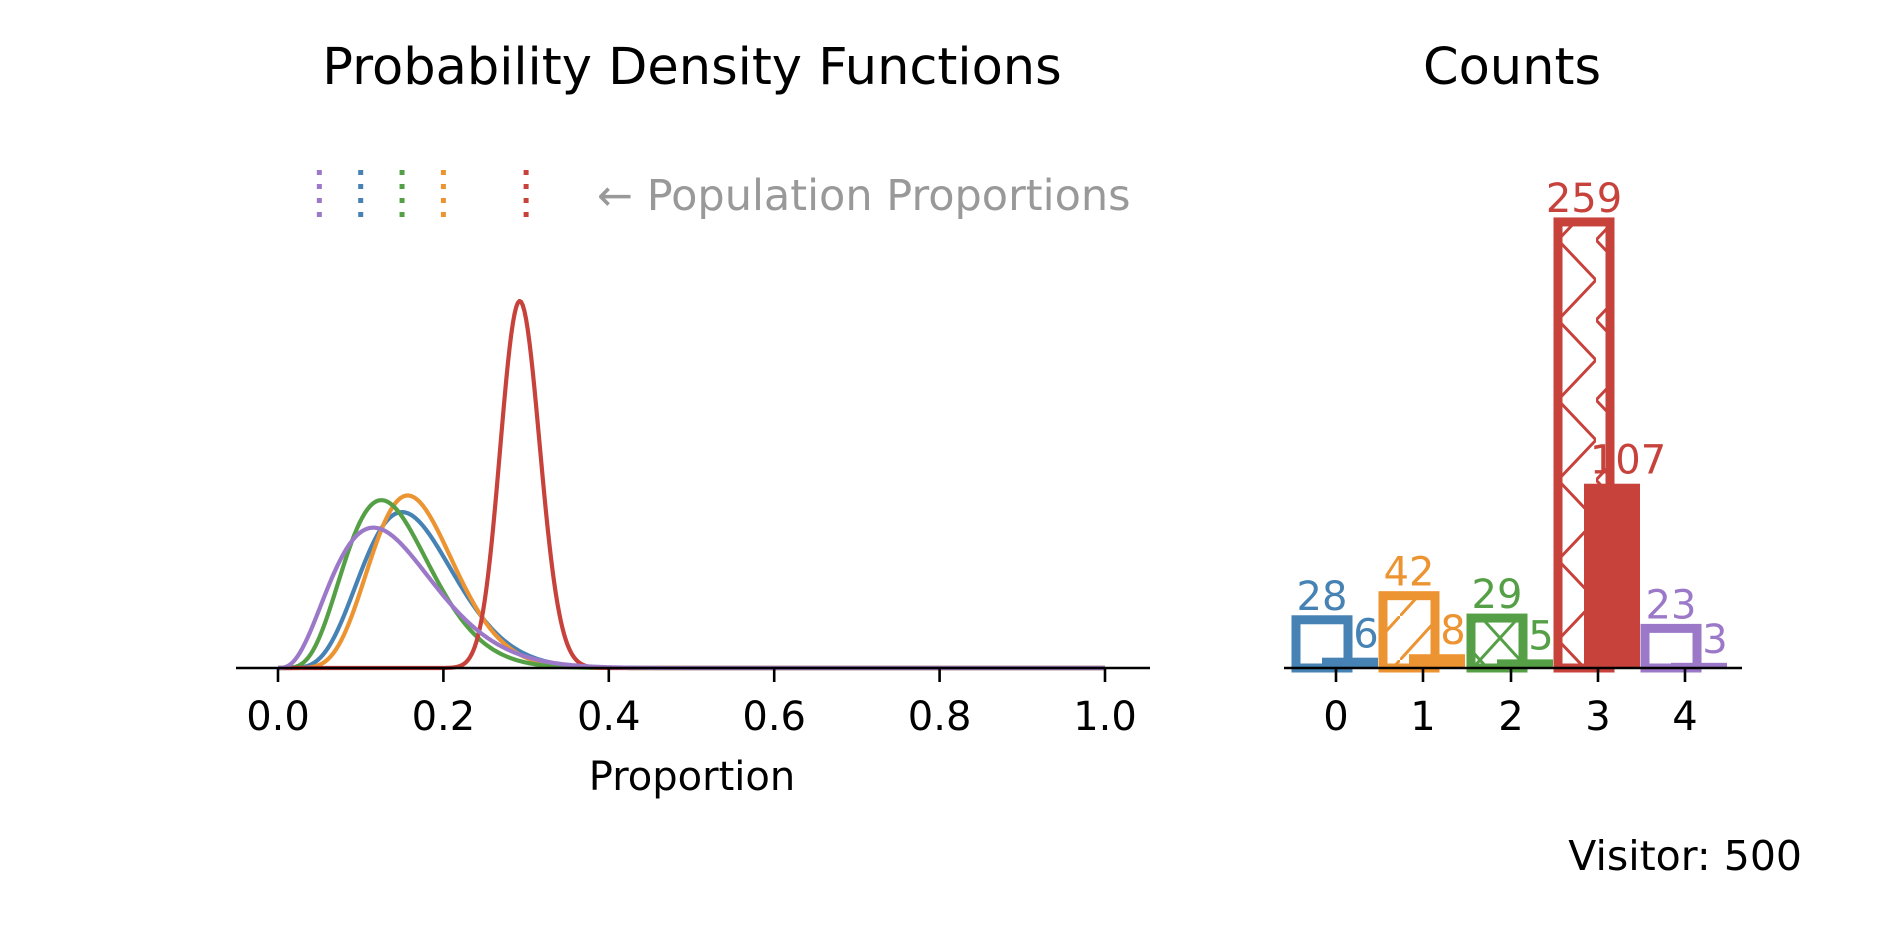  What do you see at coordinates (1365, 635) in the screenshot?
I see `successes-value-label-0: 6` at bounding box center [1365, 635].